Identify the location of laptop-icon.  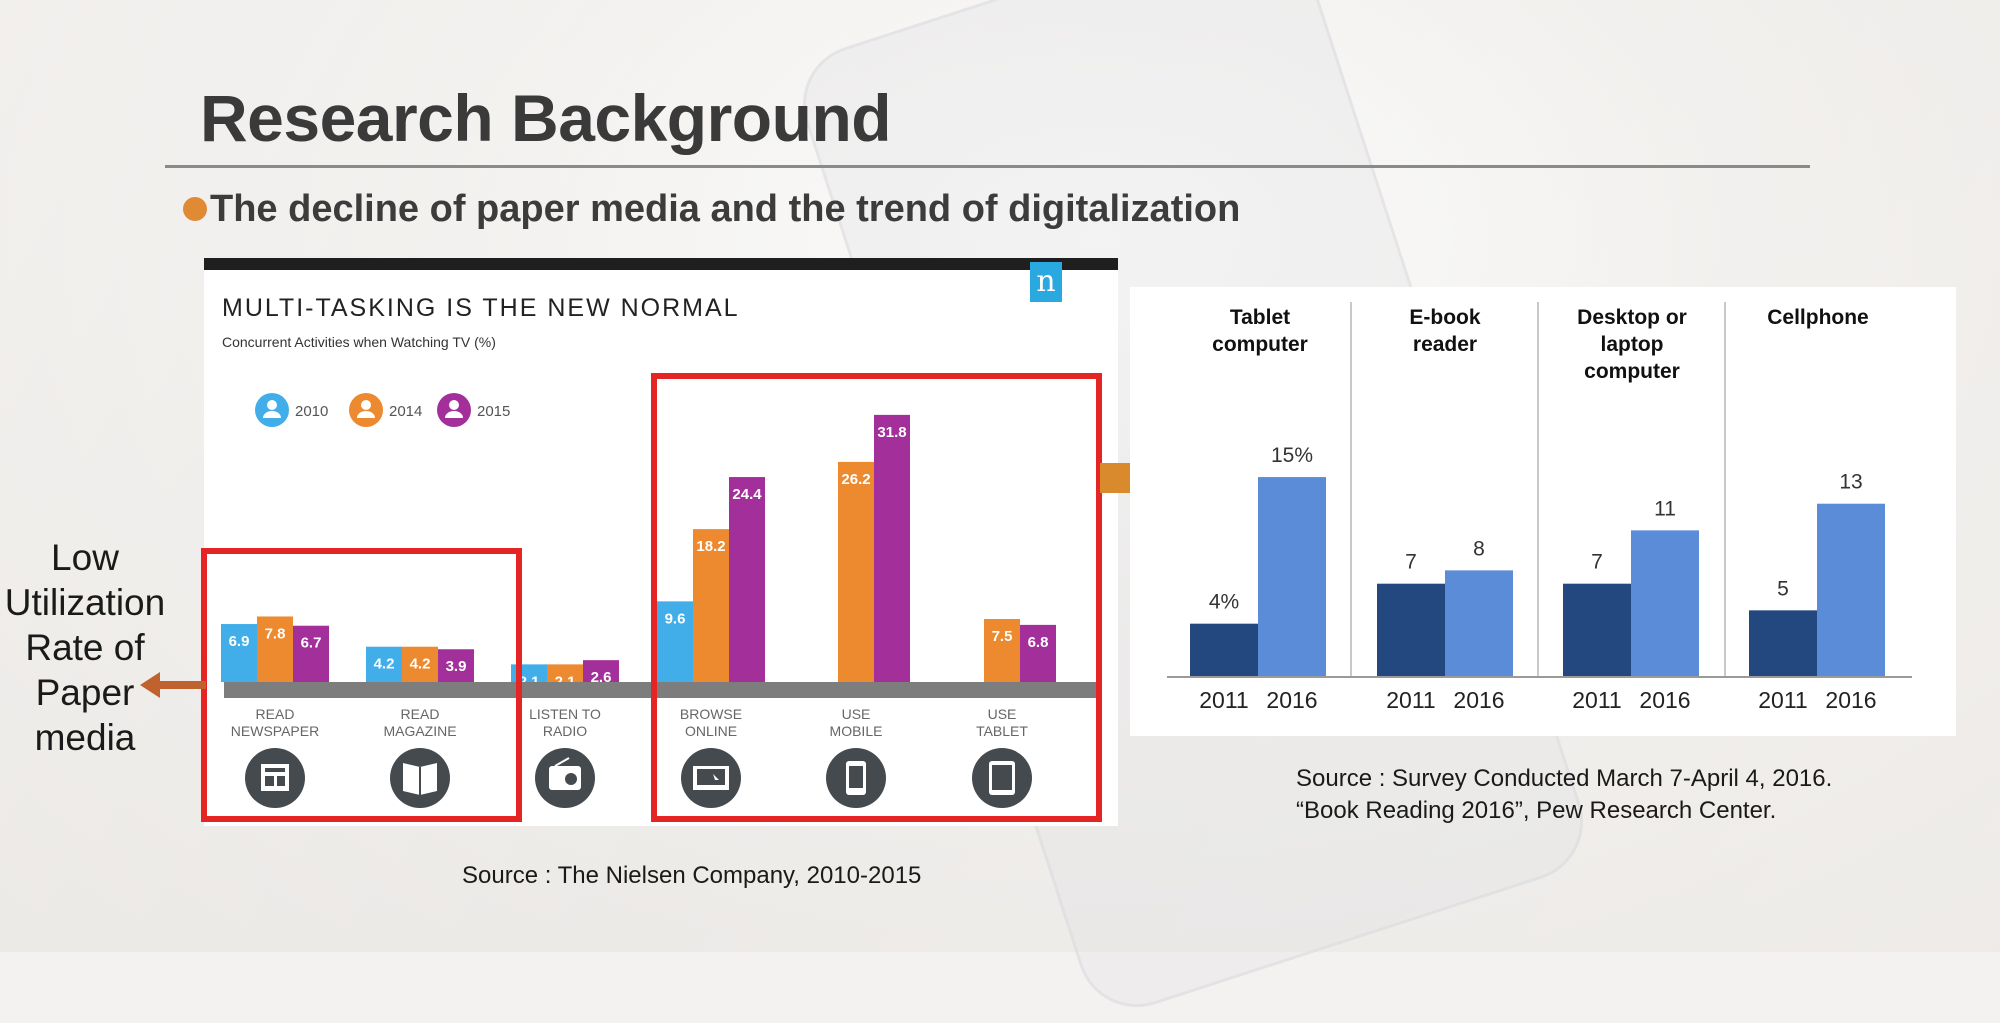
(711, 778).